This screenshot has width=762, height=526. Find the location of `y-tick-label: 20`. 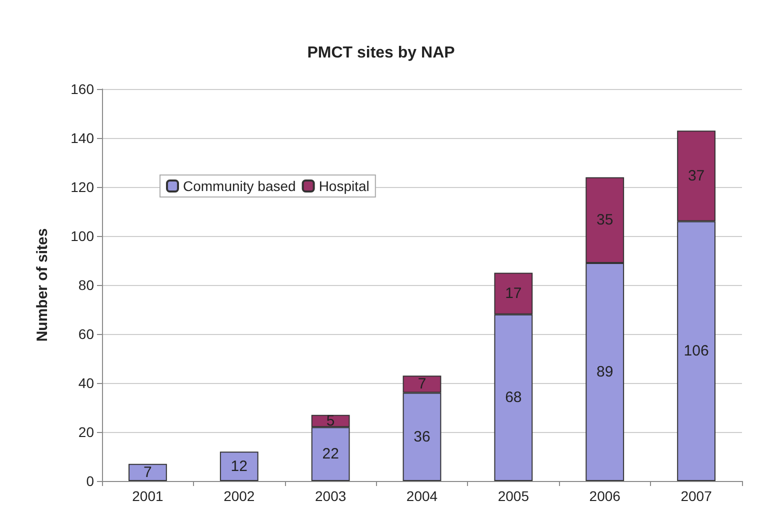

y-tick-label: 20 is located at coordinates (86, 432).